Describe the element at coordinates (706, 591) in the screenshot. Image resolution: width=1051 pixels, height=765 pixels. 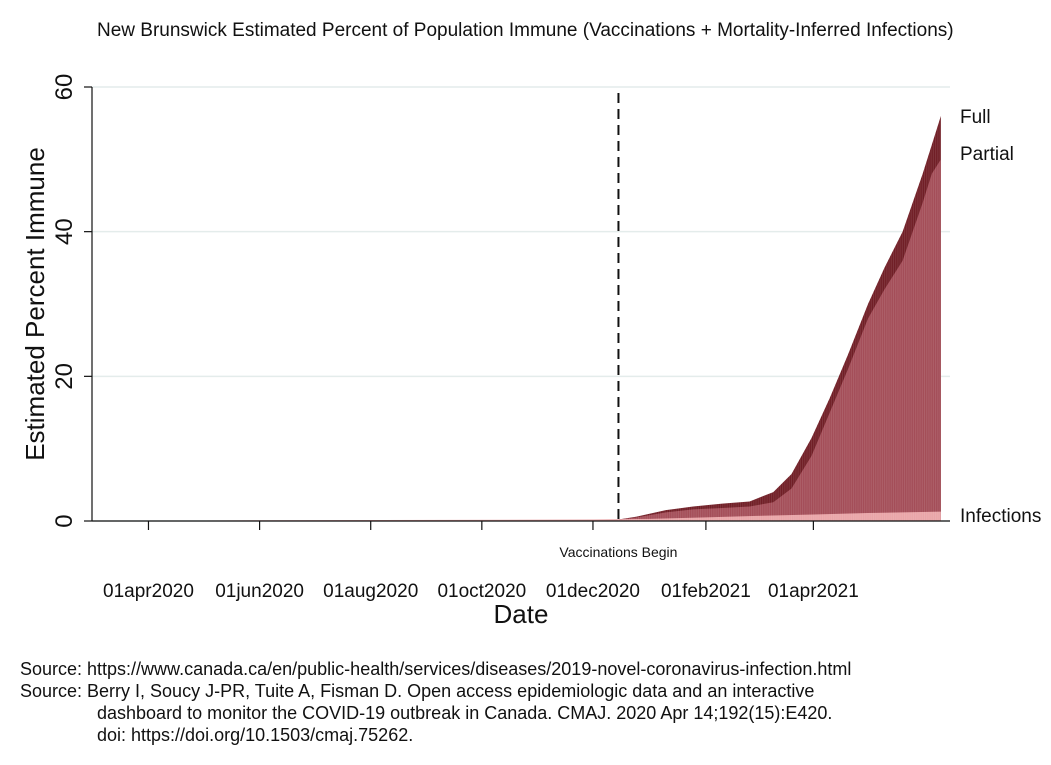
I see `x-tick-label: 01feb2021` at that location.